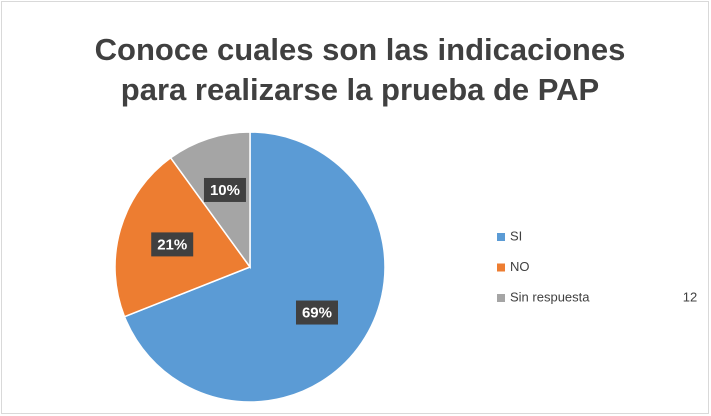 Image resolution: width=711 pixels, height=416 pixels. I want to click on data-label: 21%, so click(172, 244).